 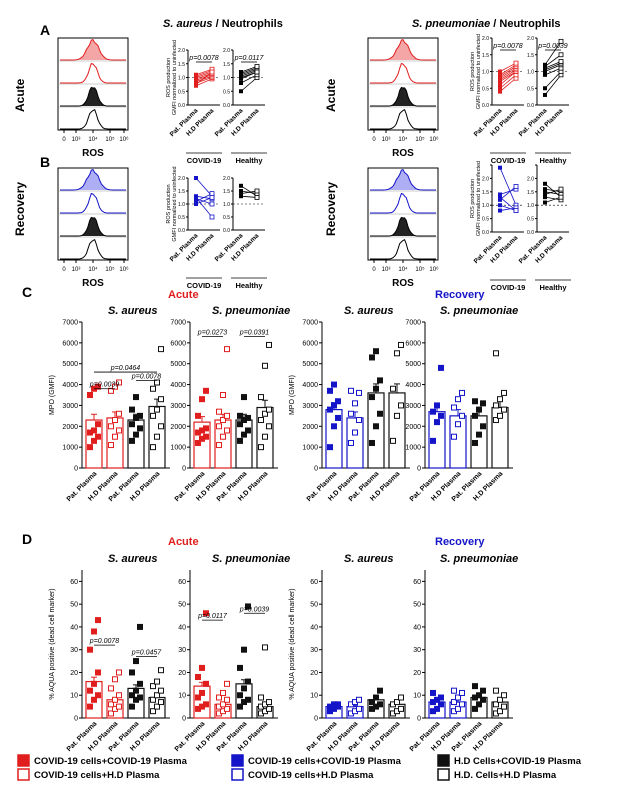 I want to click on flow-x-tick-label: 10³, so click(x=76, y=270).